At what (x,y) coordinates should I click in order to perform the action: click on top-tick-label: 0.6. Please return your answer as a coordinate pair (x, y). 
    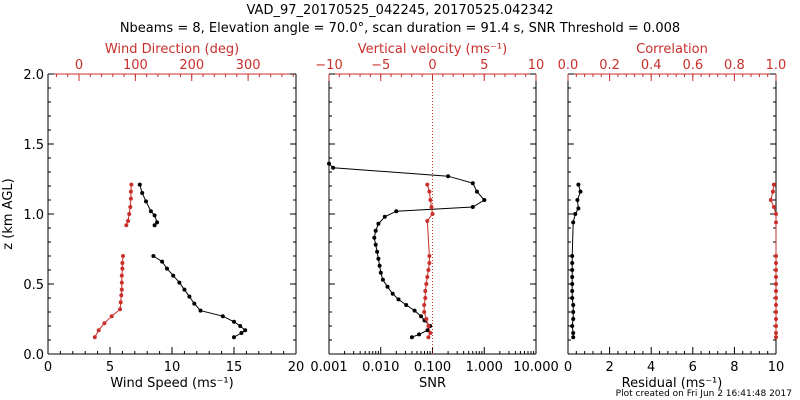
    Looking at the image, I should click on (692, 65).